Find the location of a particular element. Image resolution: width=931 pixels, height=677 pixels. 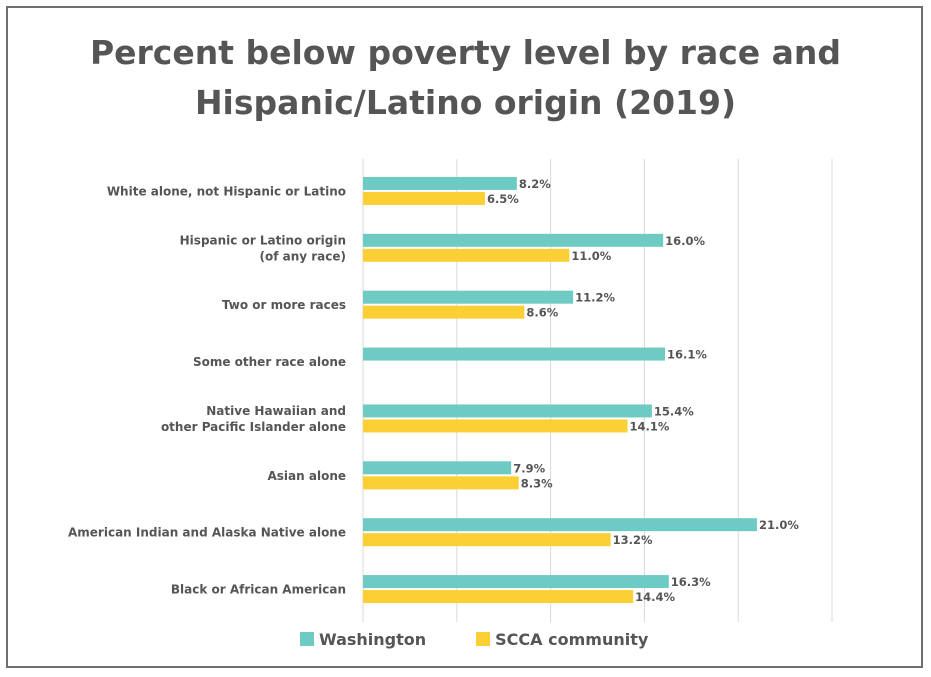

data-label: 15.4% is located at coordinates (674, 411).